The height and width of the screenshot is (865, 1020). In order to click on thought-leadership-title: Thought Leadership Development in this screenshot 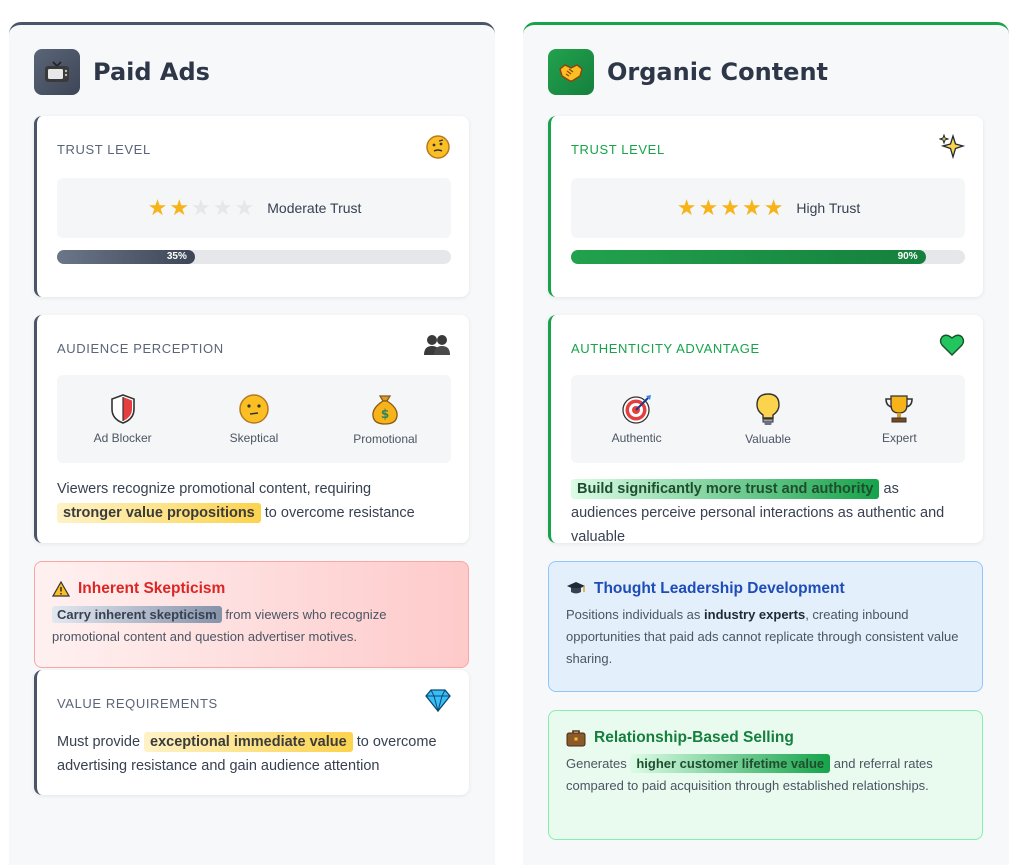, I will do `click(765, 589)`.